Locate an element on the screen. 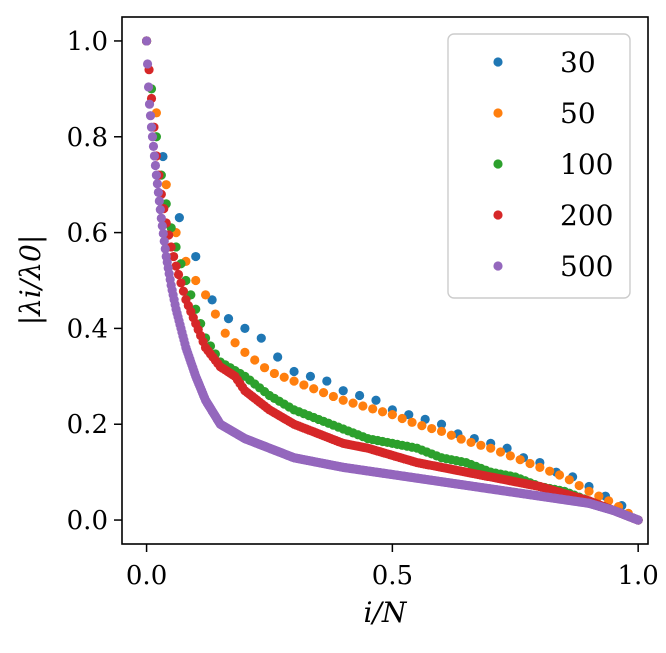 The height and width of the screenshot is (653, 666). y-axis-label: |λi/λ0| is located at coordinates (30, 280).